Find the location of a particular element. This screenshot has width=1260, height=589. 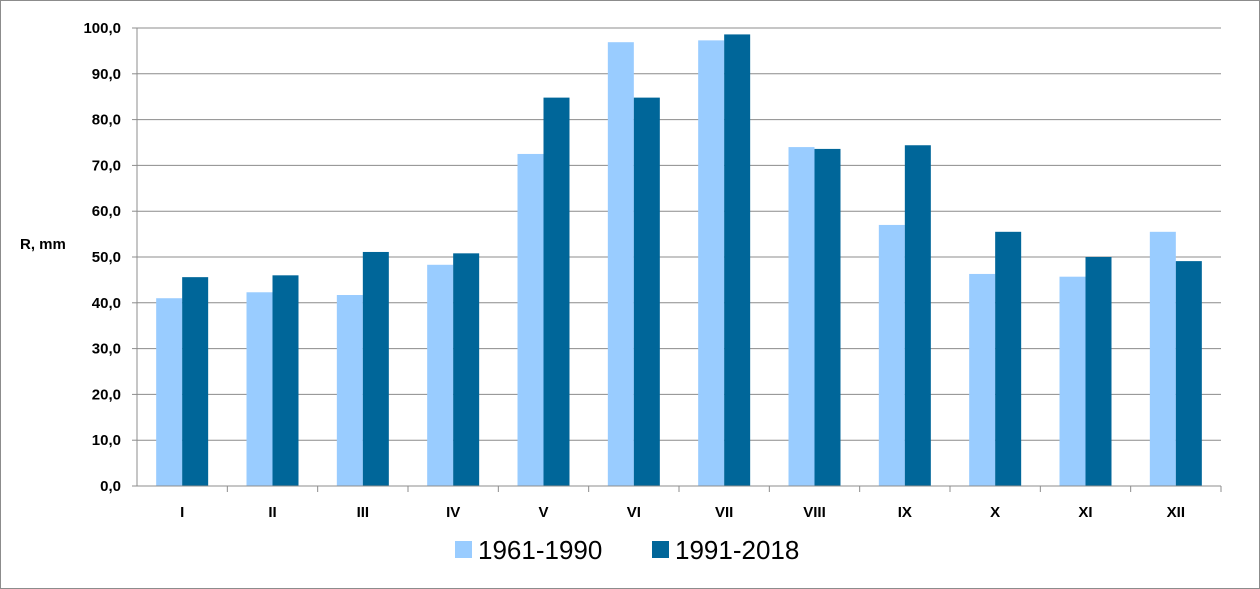

legend: 1961-1990 1991-2018 is located at coordinates (627, 550).